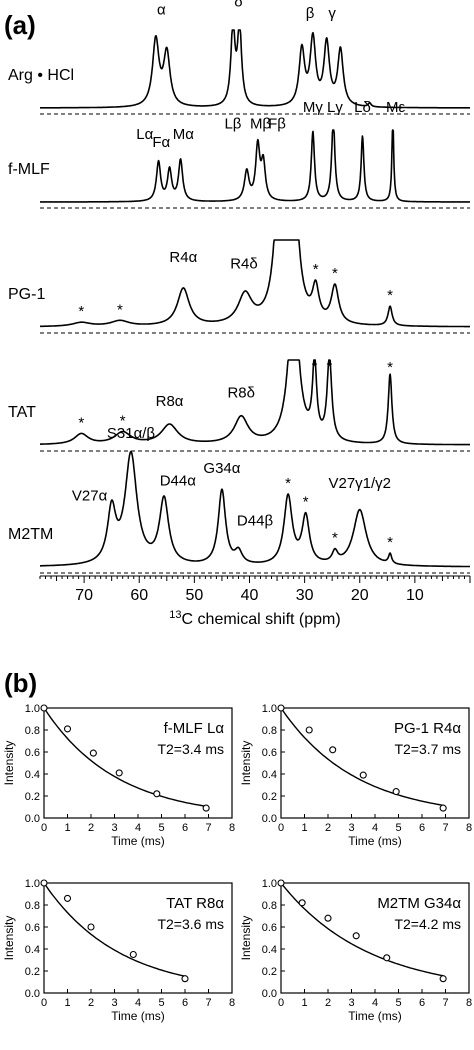  Describe the element at coordinates (427, 728) in the screenshot. I see `subplot-title: PG-1 R4α` at that location.